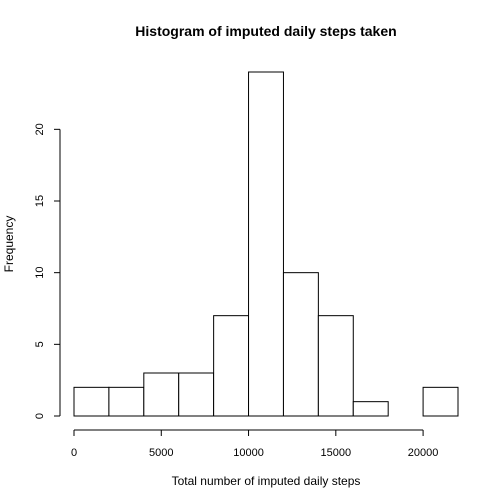 This screenshot has width=504, height=504. I want to click on x-tick-label-0: 0, so click(74, 453).